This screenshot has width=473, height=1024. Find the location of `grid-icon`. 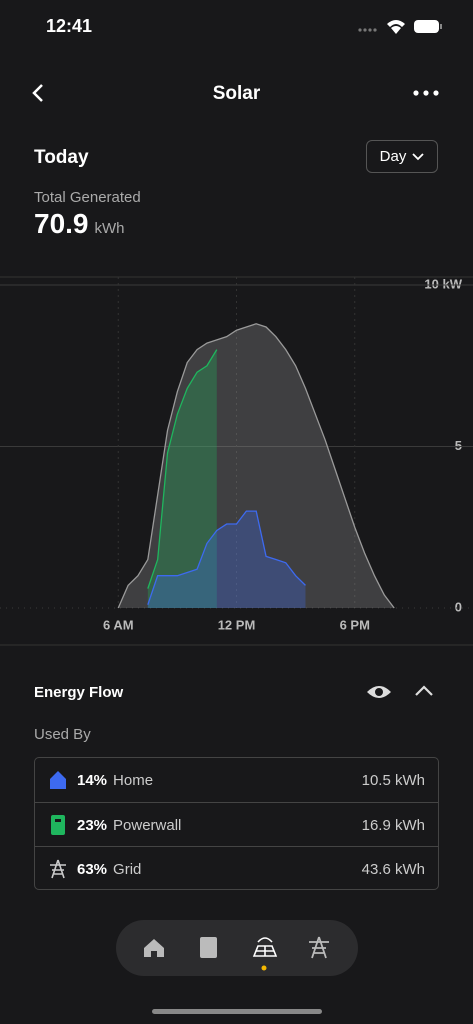

grid-icon is located at coordinates (58, 869).